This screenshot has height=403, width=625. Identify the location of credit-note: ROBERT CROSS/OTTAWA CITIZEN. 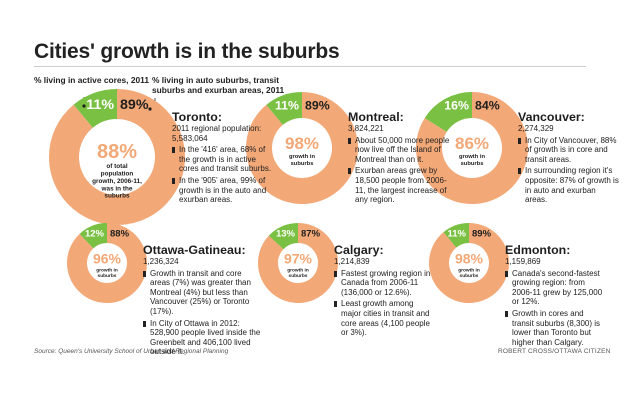
(554, 351).